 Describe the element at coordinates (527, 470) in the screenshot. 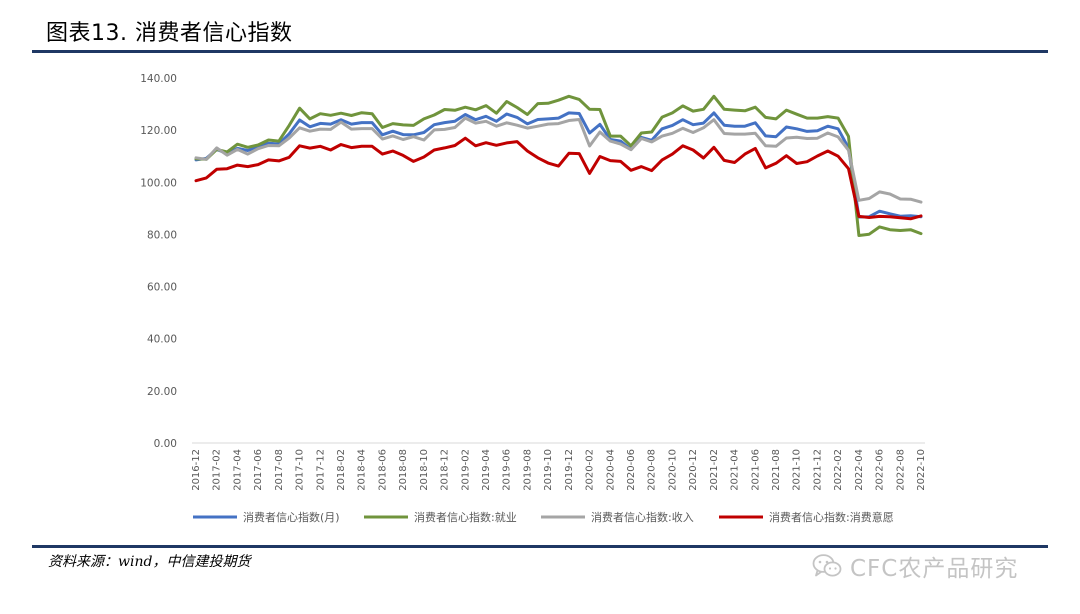

I see `x-tick-label: 2019-08` at that location.